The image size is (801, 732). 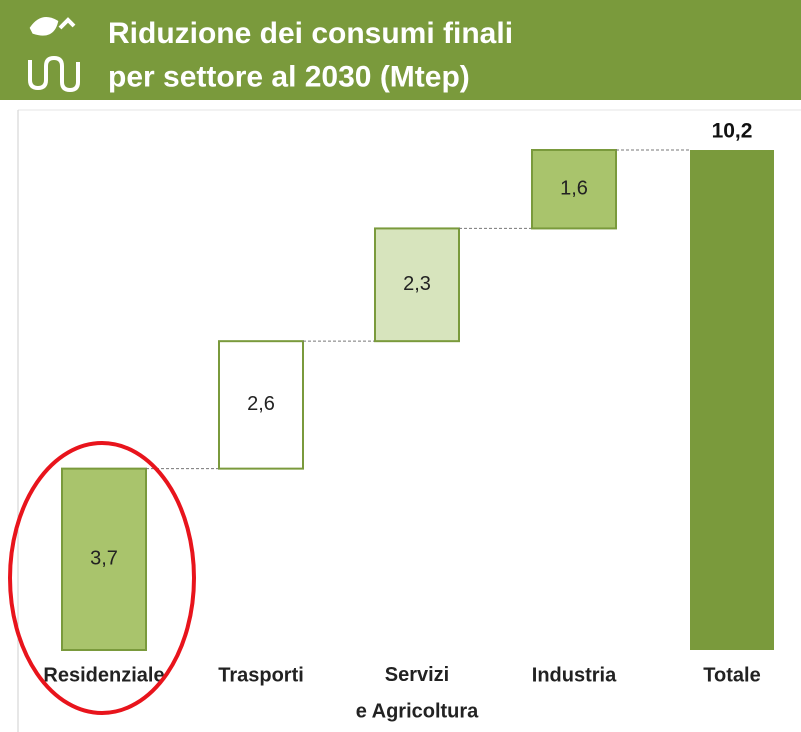 What do you see at coordinates (732, 131) in the screenshot?
I see `total-label: 10,2` at bounding box center [732, 131].